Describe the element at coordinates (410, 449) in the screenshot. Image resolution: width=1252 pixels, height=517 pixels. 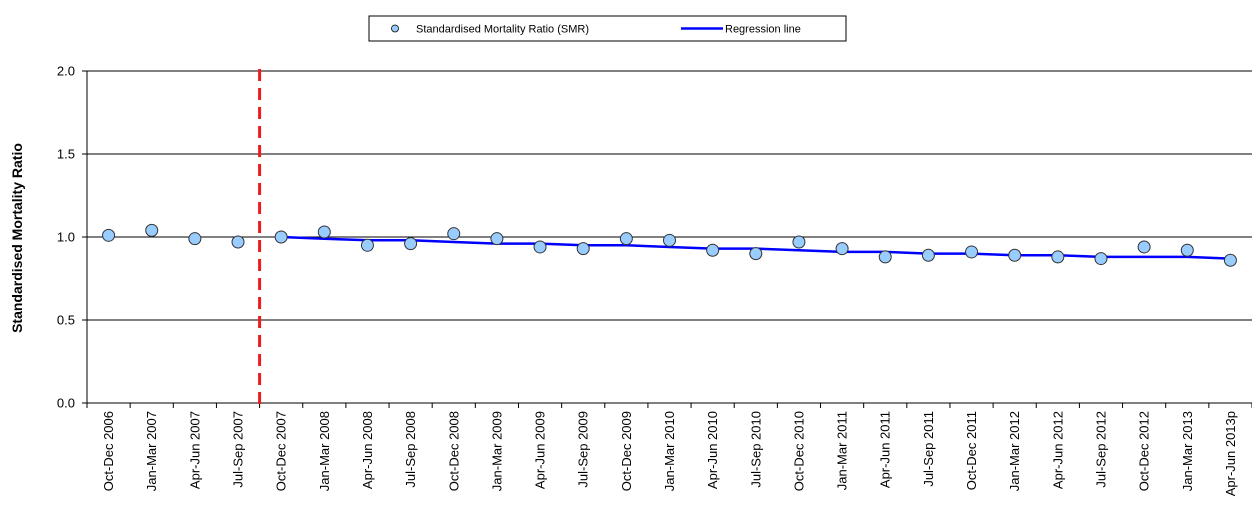
I see `x-tick-label: Jul-Sep 2008` at that location.